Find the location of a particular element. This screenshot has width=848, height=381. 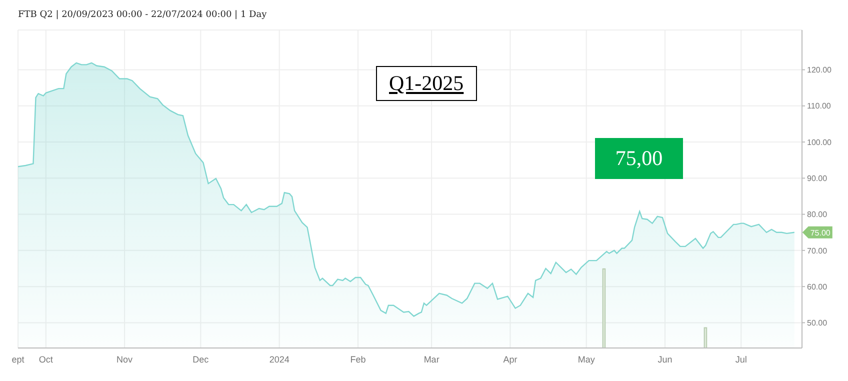

chart-title: FTB Q2 | 20/09/2023 00:00 - 22/07/2024 00:00 | 1 Day is located at coordinates (142, 15).